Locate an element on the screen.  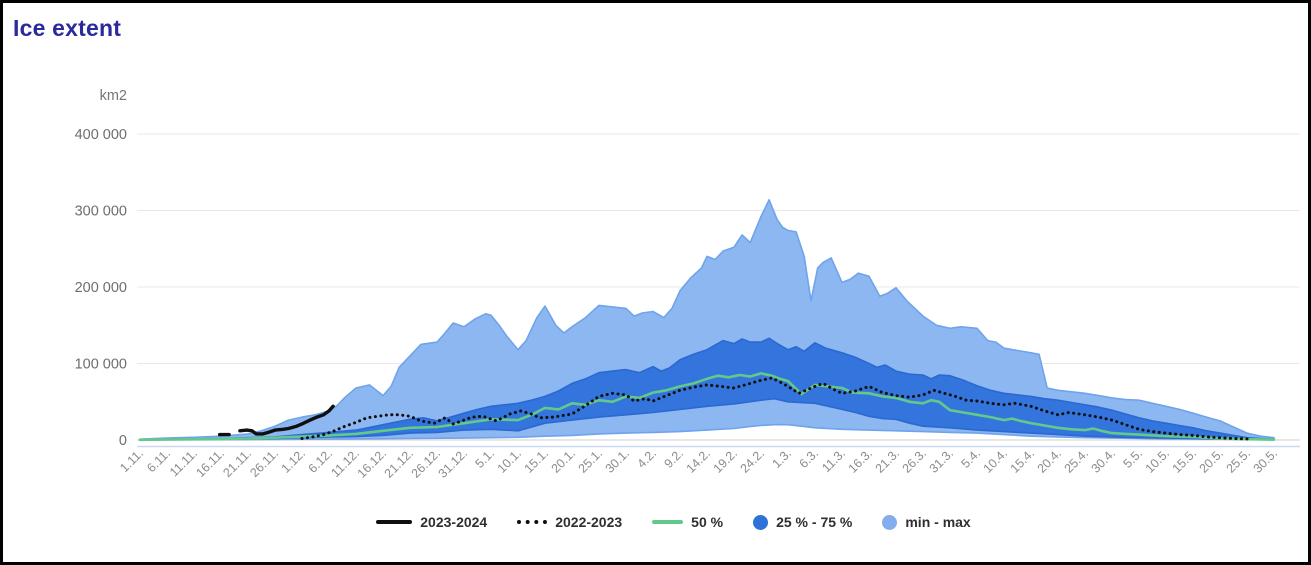
x-axis-tick-label: 10.5. is located at coordinates (1158, 461).